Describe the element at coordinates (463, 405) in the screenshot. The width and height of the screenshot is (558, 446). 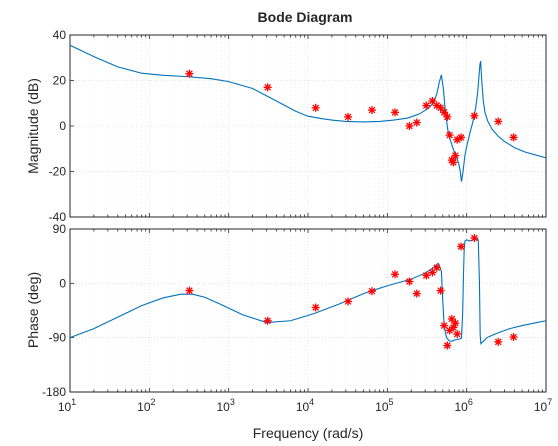
I see `x-tick-label: 10⁶` at that location.